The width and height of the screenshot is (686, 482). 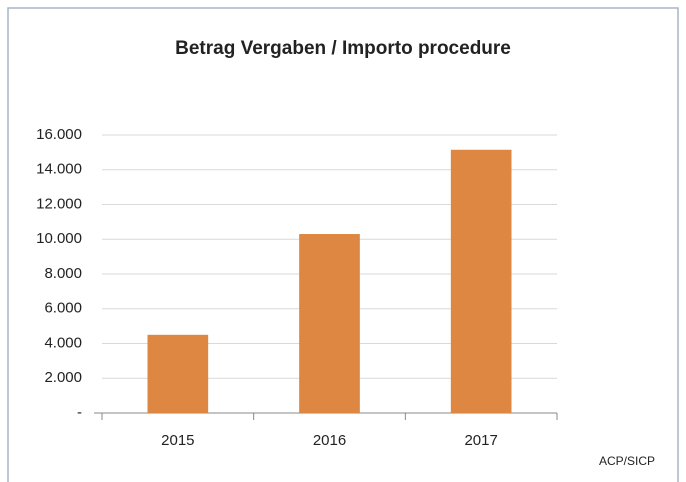 What do you see at coordinates (63, 308) in the screenshot?
I see `y-tick-label: 6.000` at bounding box center [63, 308].